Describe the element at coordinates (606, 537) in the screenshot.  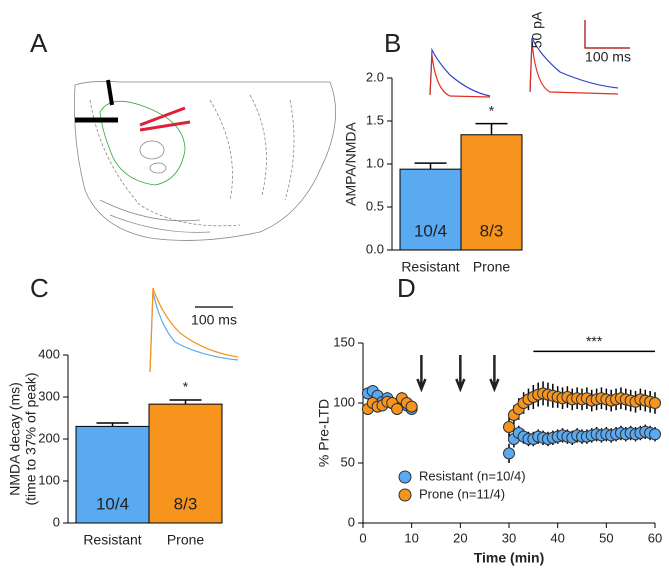
I see `x-tick-label: 50` at that location.